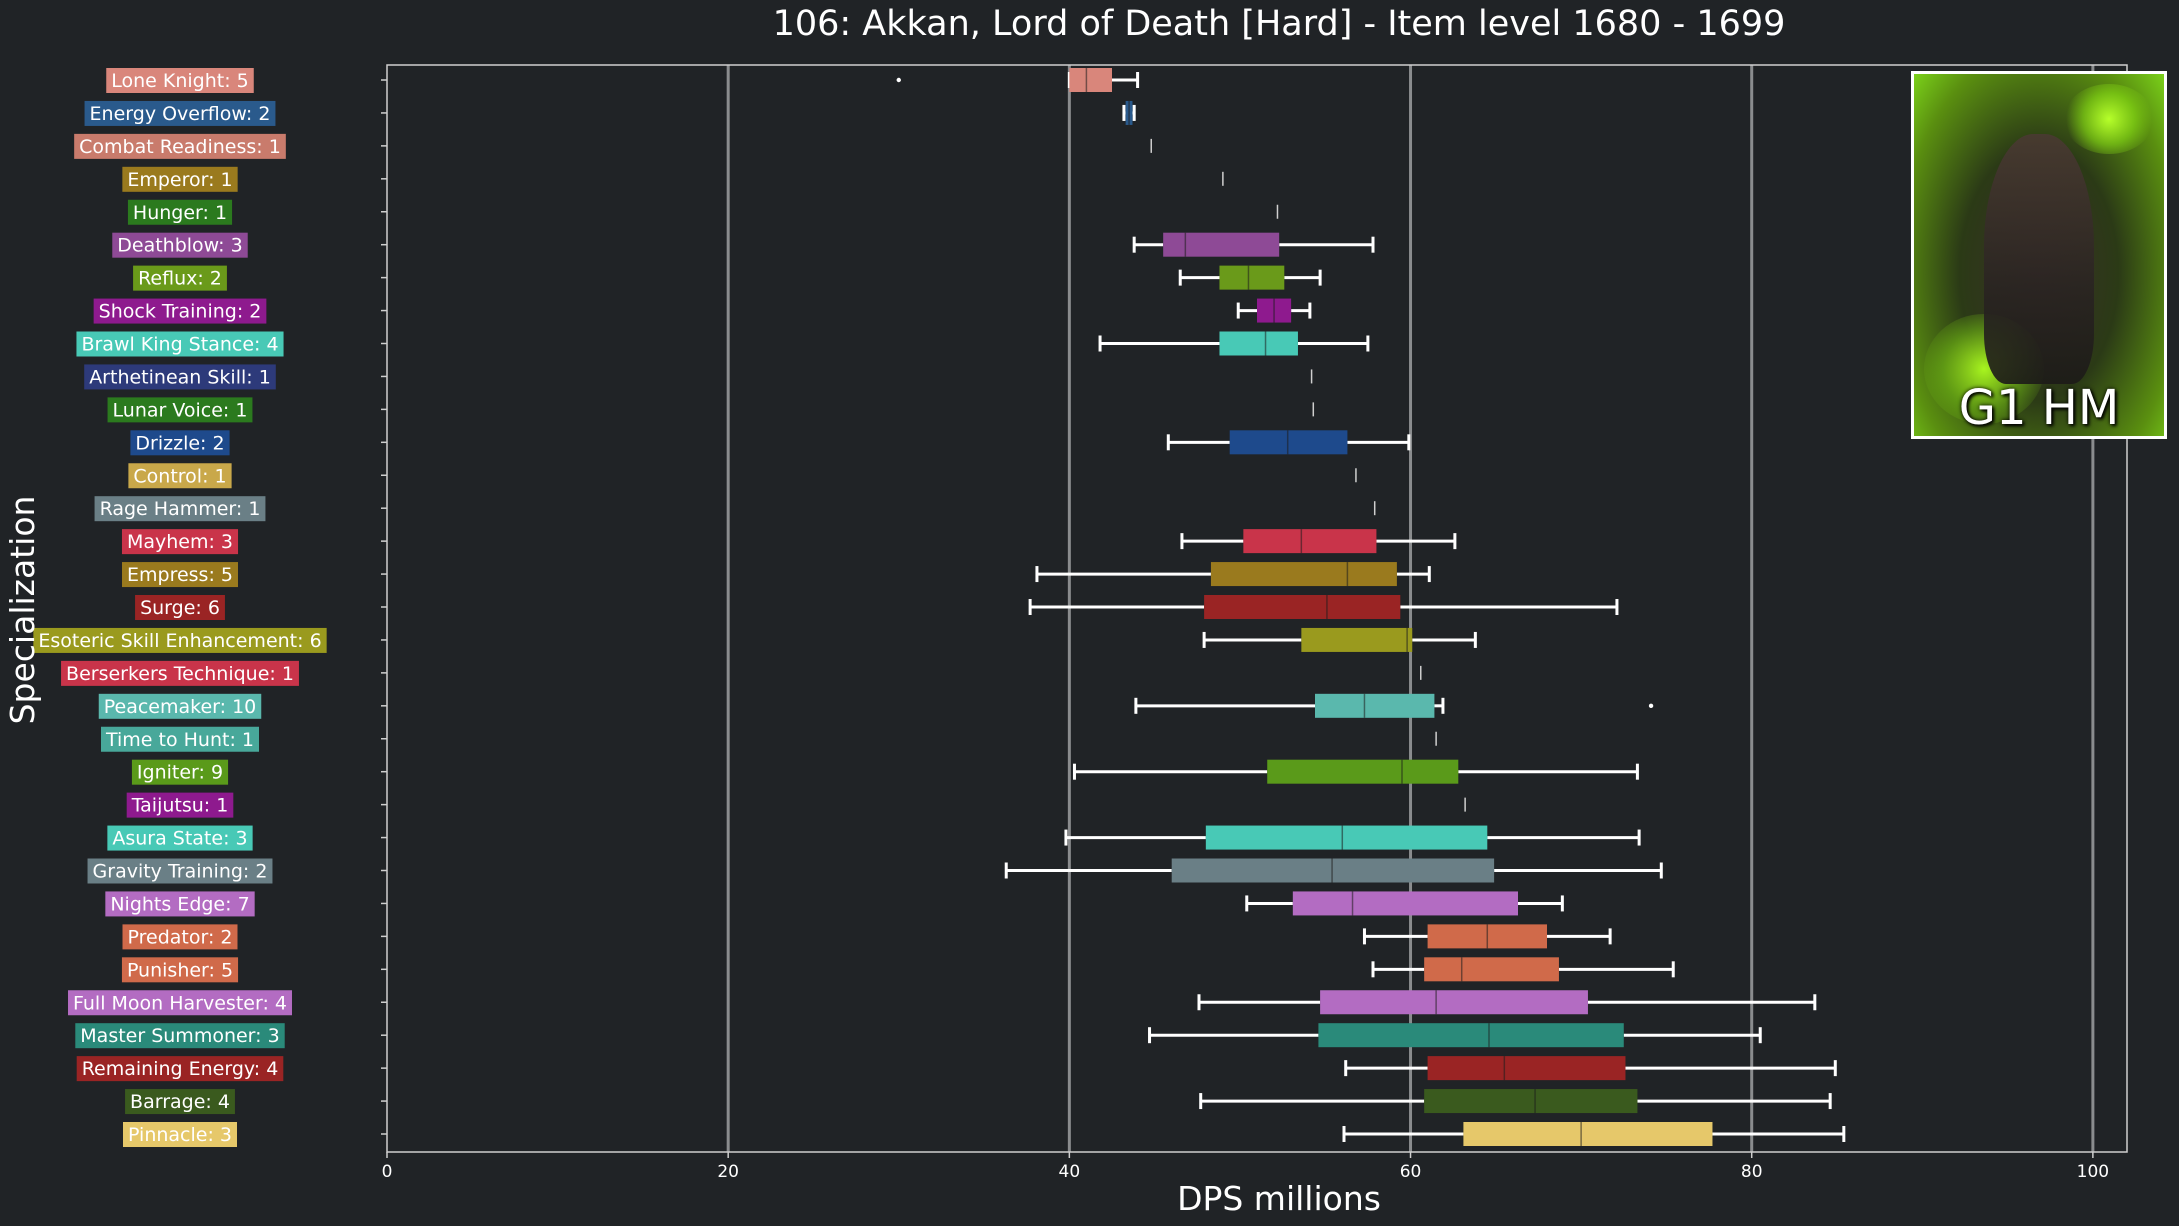 The image size is (2179, 1226). Describe the element at coordinates (728, 1172) in the screenshot. I see `x-tick-label: 20` at that location.